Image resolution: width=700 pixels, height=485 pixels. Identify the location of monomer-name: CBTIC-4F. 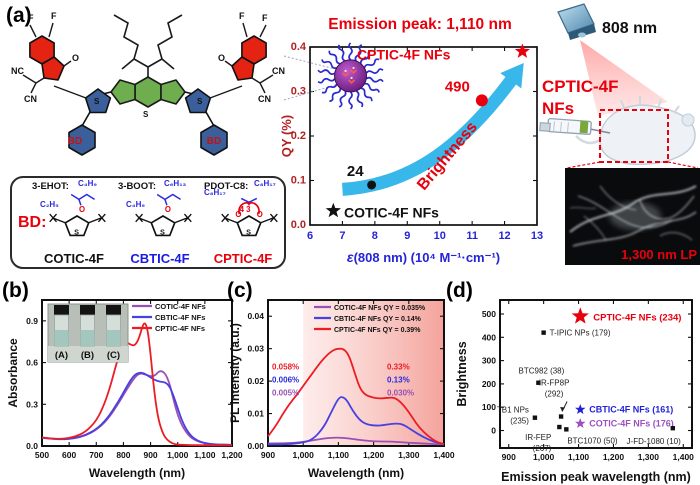
(160, 258).